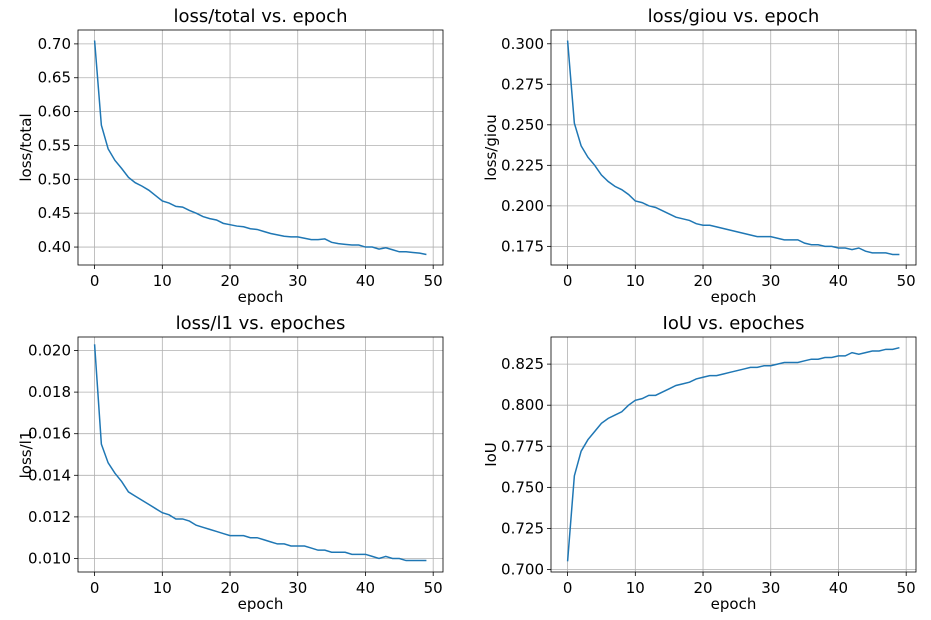 This screenshot has height=620, width=931. What do you see at coordinates (522, 446) in the screenshot?
I see `y-tick-label: 0.775` at bounding box center [522, 446].